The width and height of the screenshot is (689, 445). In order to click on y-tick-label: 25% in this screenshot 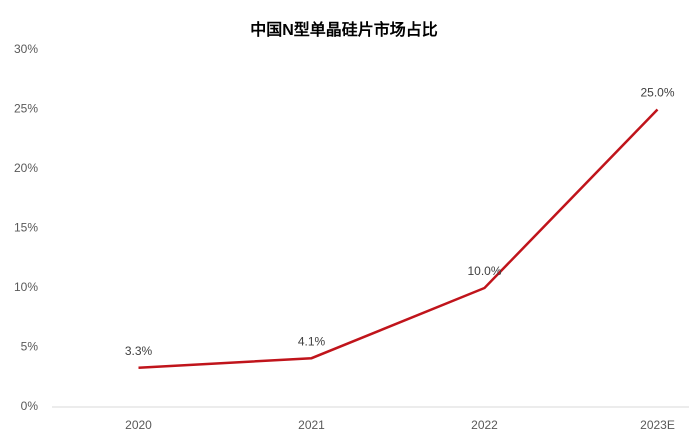, I will do `click(26, 109)`.